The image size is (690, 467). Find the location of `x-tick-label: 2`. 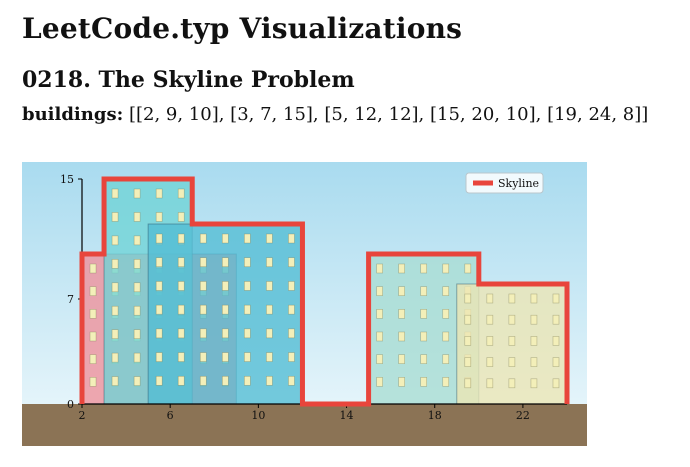

x-tick-label: 2 is located at coordinates (82, 415).